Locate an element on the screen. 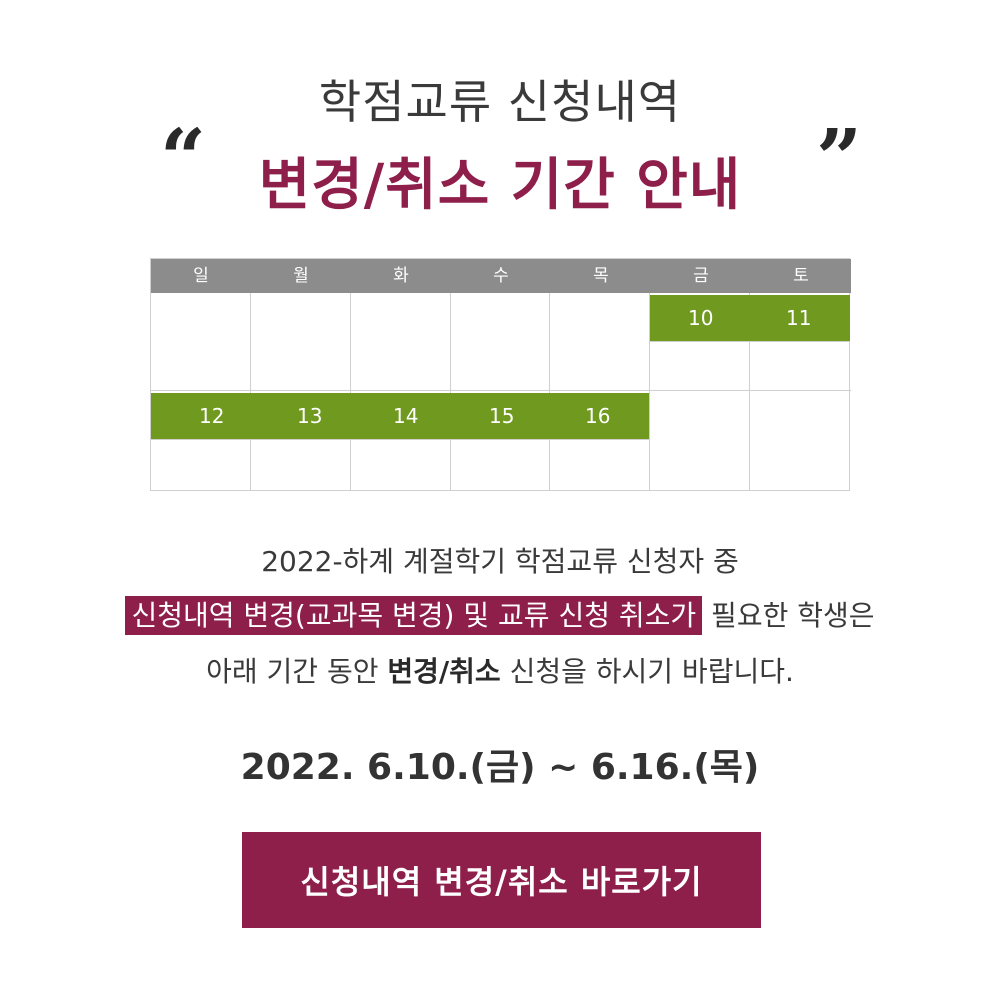  notice-line-2: 신청내역 변경(교과목 변경) 및 교류 신청 취소가 필요한 학생은 is located at coordinates (500, 614).